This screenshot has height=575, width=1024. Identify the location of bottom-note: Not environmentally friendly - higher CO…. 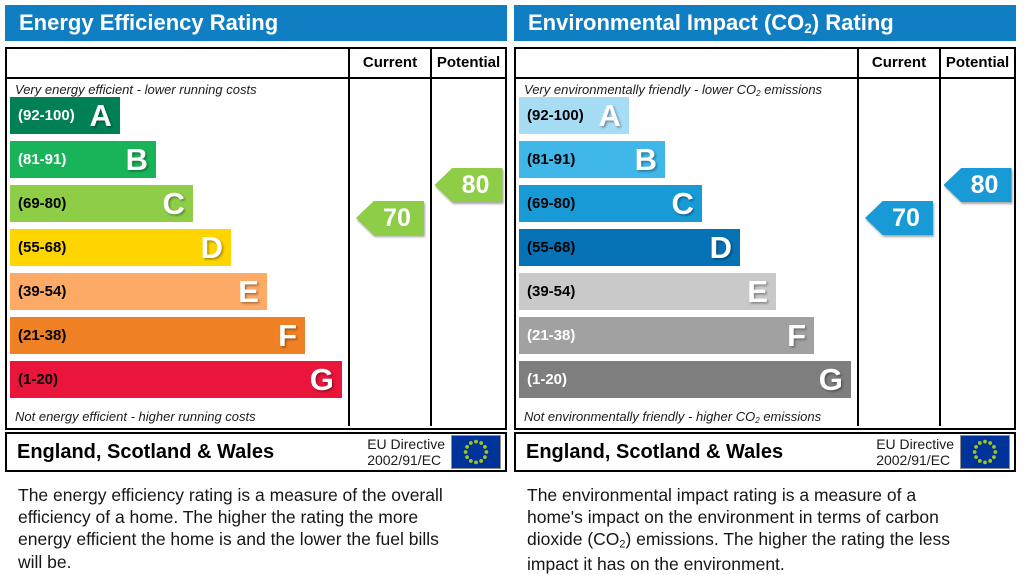
(673, 417).